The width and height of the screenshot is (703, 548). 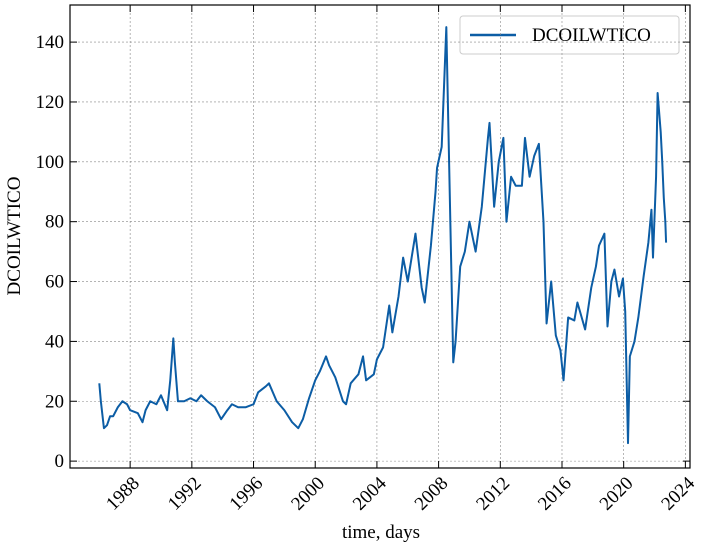 What do you see at coordinates (247, 494) in the screenshot?
I see `x-tick-label: 1996` at bounding box center [247, 494].